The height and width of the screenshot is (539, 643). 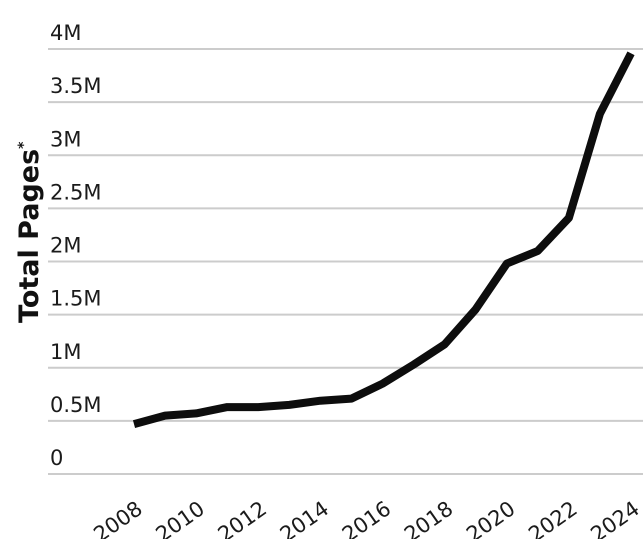 I want to click on y-tick-label: 1M, so click(x=65, y=352).